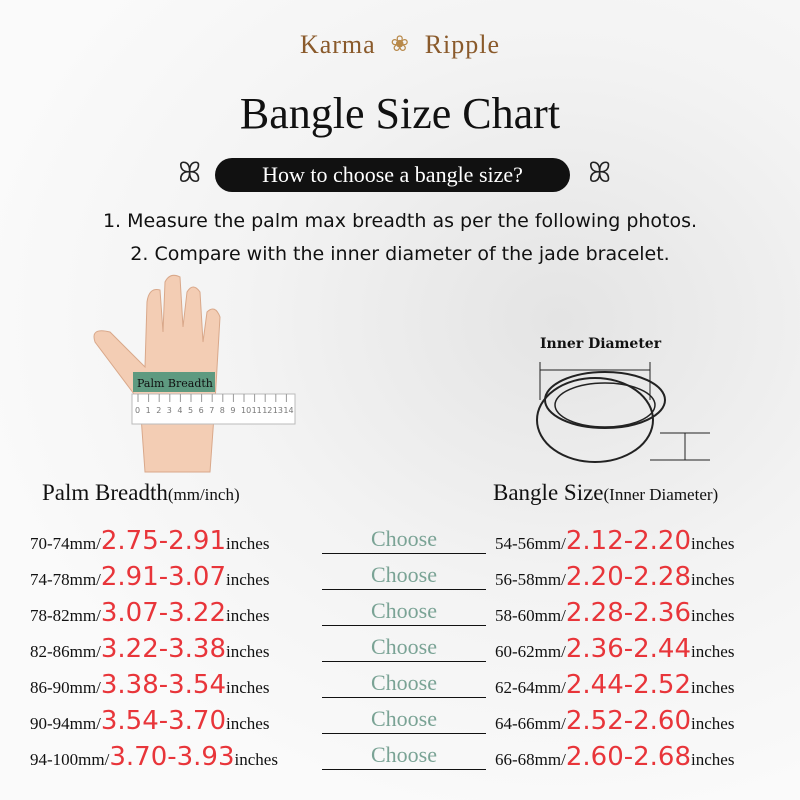 This screenshot has height=800, width=800. What do you see at coordinates (150, 613) in the screenshot?
I see `palm-size: 78-82mm/3.07-3.22inches` at bounding box center [150, 613].